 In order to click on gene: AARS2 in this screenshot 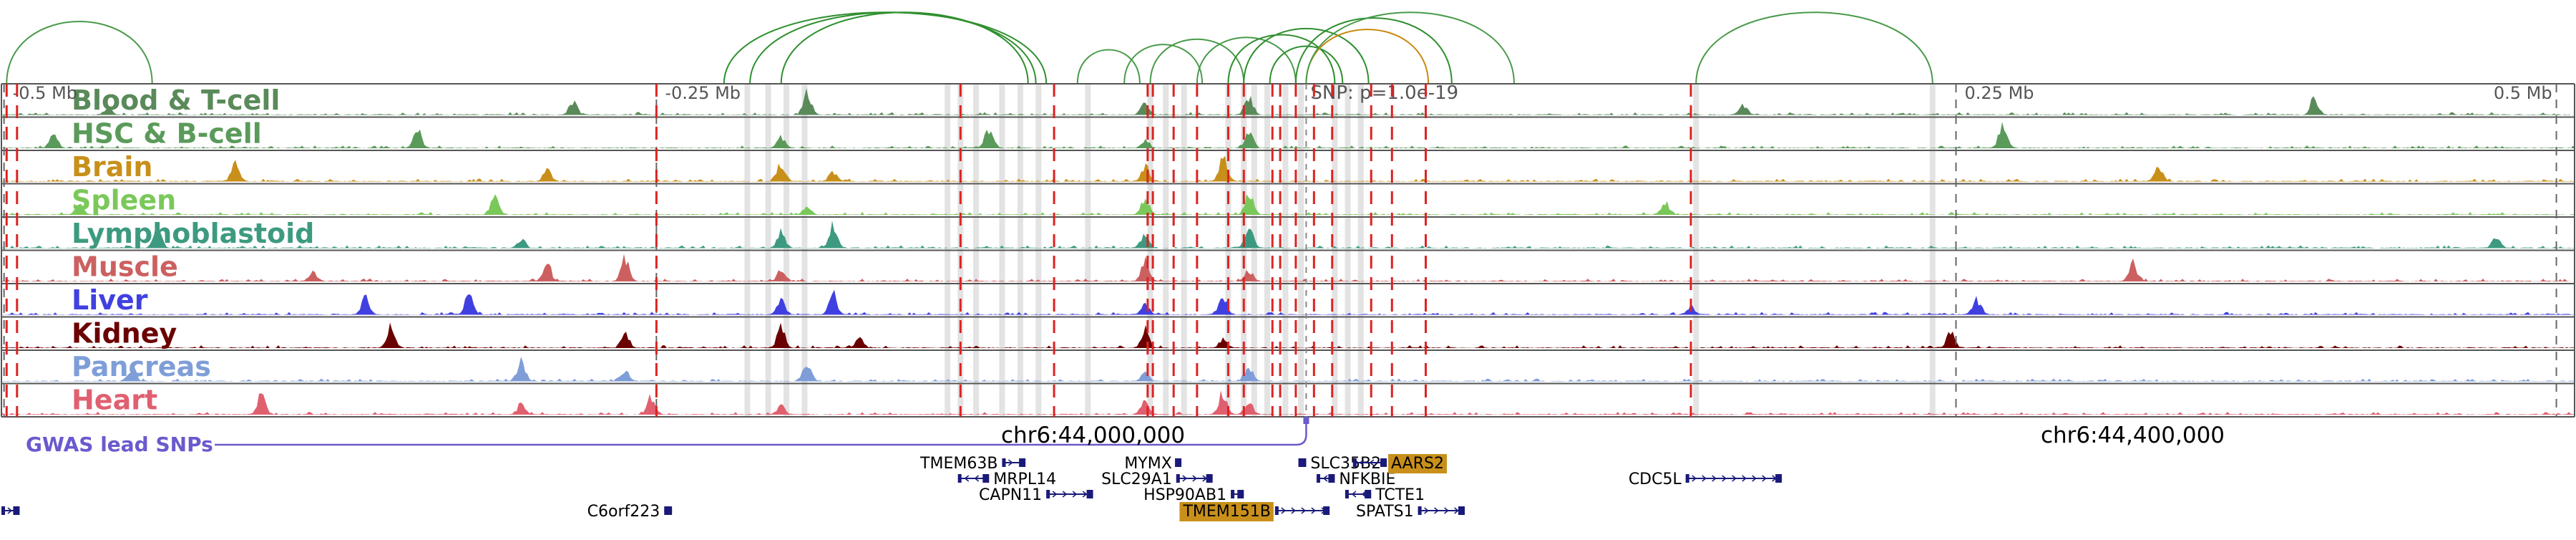, I will do `click(1399, 463)`.